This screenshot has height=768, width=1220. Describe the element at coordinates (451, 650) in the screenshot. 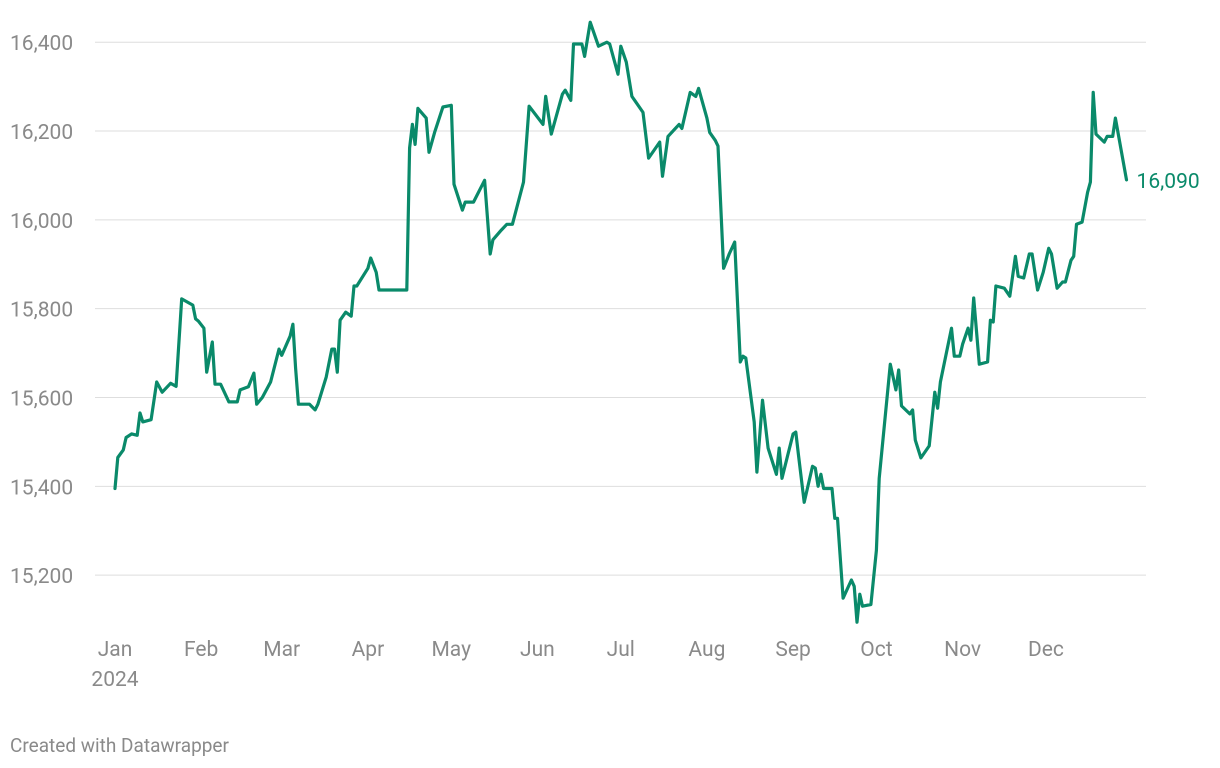

I see `x-tick-label: May` at that location.